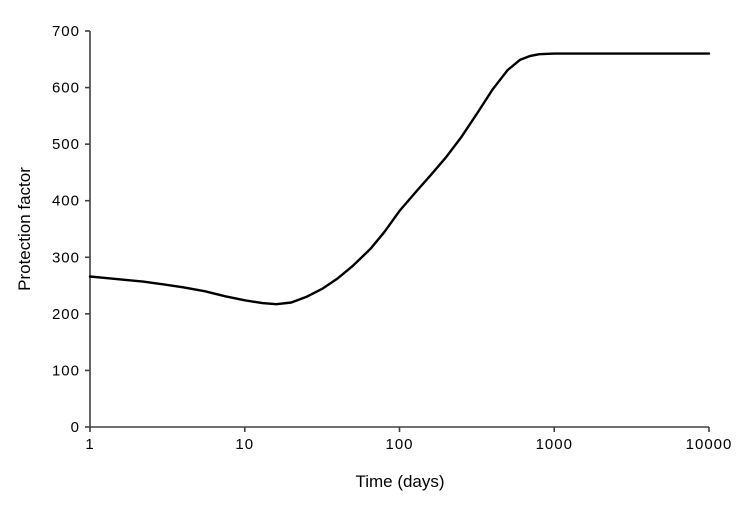  Describe the element at coordinates (554, 444) in the screenshot. I see `x-tick-label: 1000` at that location.